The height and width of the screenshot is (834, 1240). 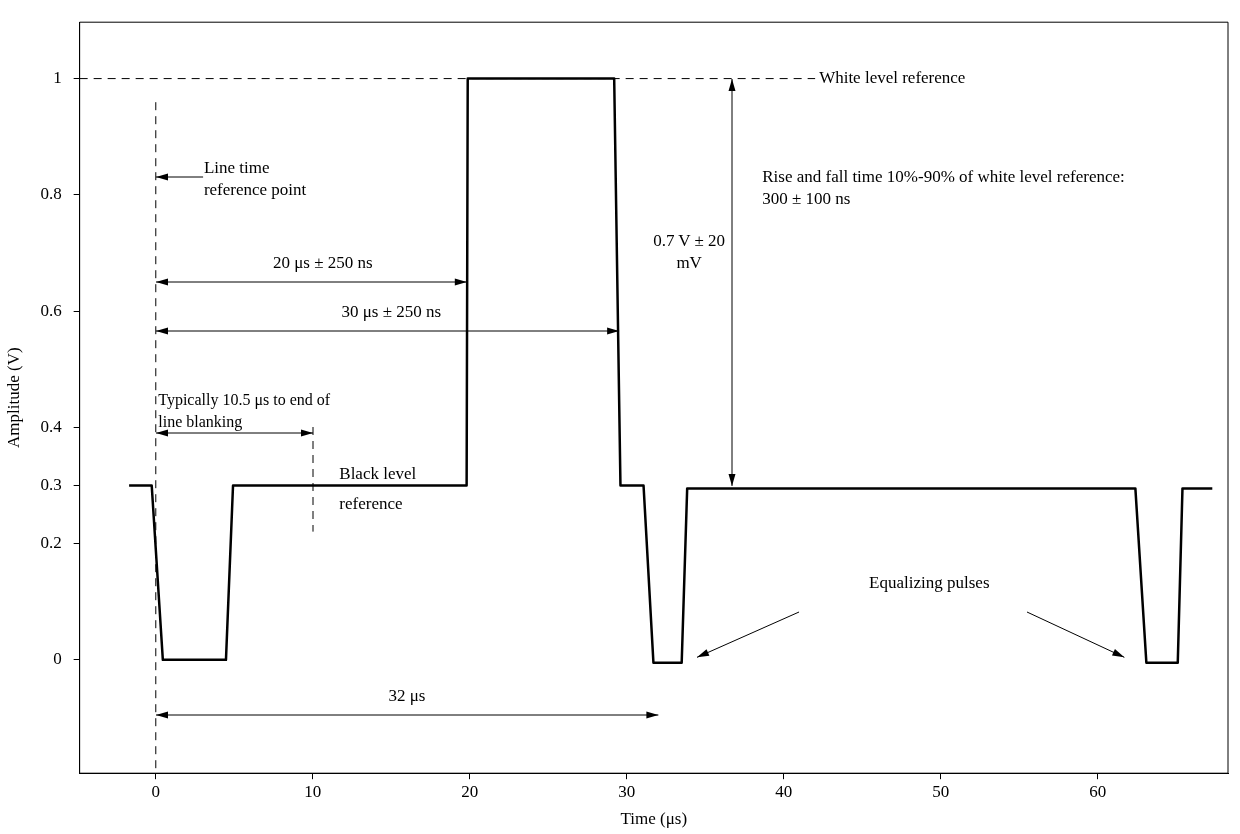 I want to click on x-tick-label: 50, so click(x=941, y=791).